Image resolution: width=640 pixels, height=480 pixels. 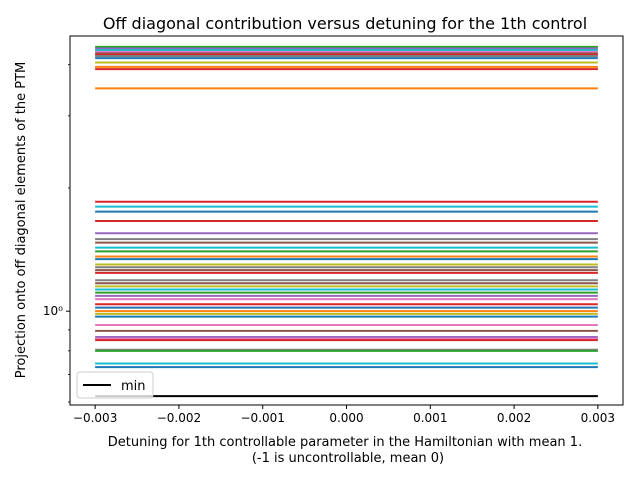 I want to click on x-tick-label-4: 0.000, so click(x=346, y=418).